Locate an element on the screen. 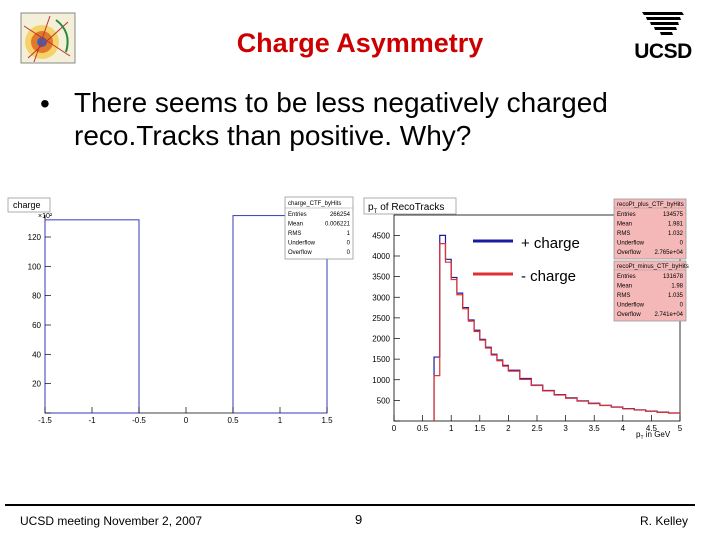  charge-title-box is located at coordinates (29, 205).